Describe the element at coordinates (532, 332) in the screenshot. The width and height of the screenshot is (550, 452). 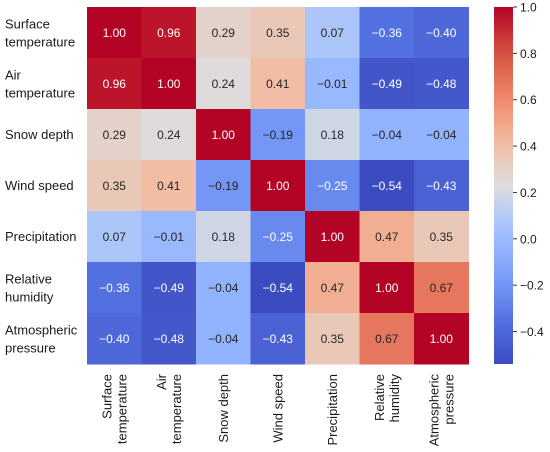
I see `colorbar-tick-label: −0.4` at that location.